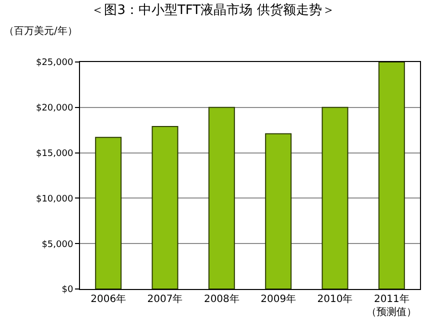 The image size is (426, 329). Describe the element at coordinates (55, 63) in the screenshot. I see `y-tick-label: $25,000` at that location.